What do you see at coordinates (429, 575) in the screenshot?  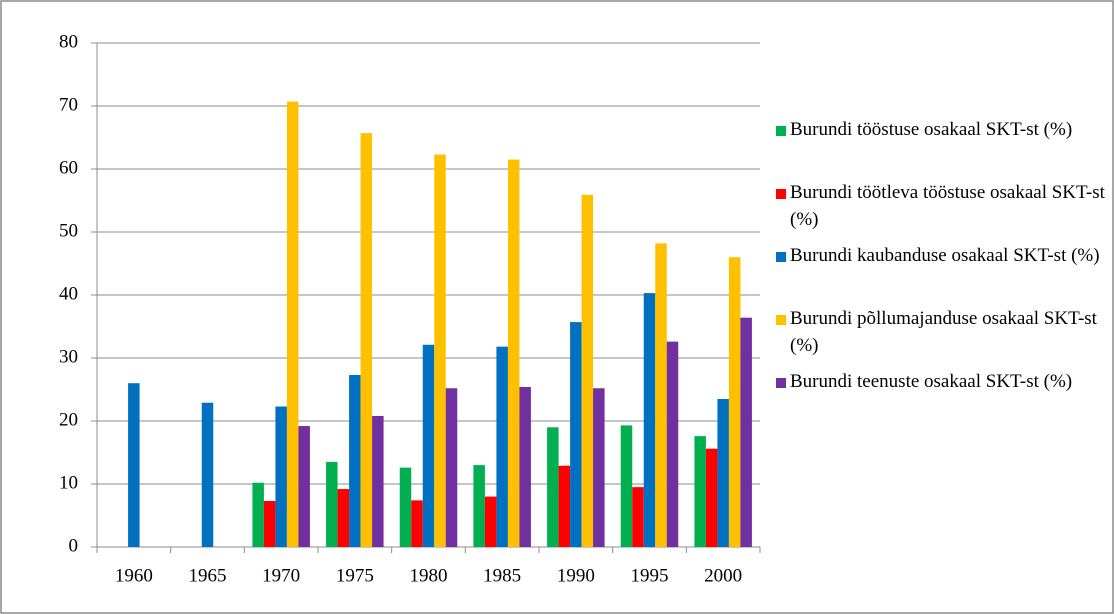 I see `x-tick-label: 1980` at bounding box center [429, 575].